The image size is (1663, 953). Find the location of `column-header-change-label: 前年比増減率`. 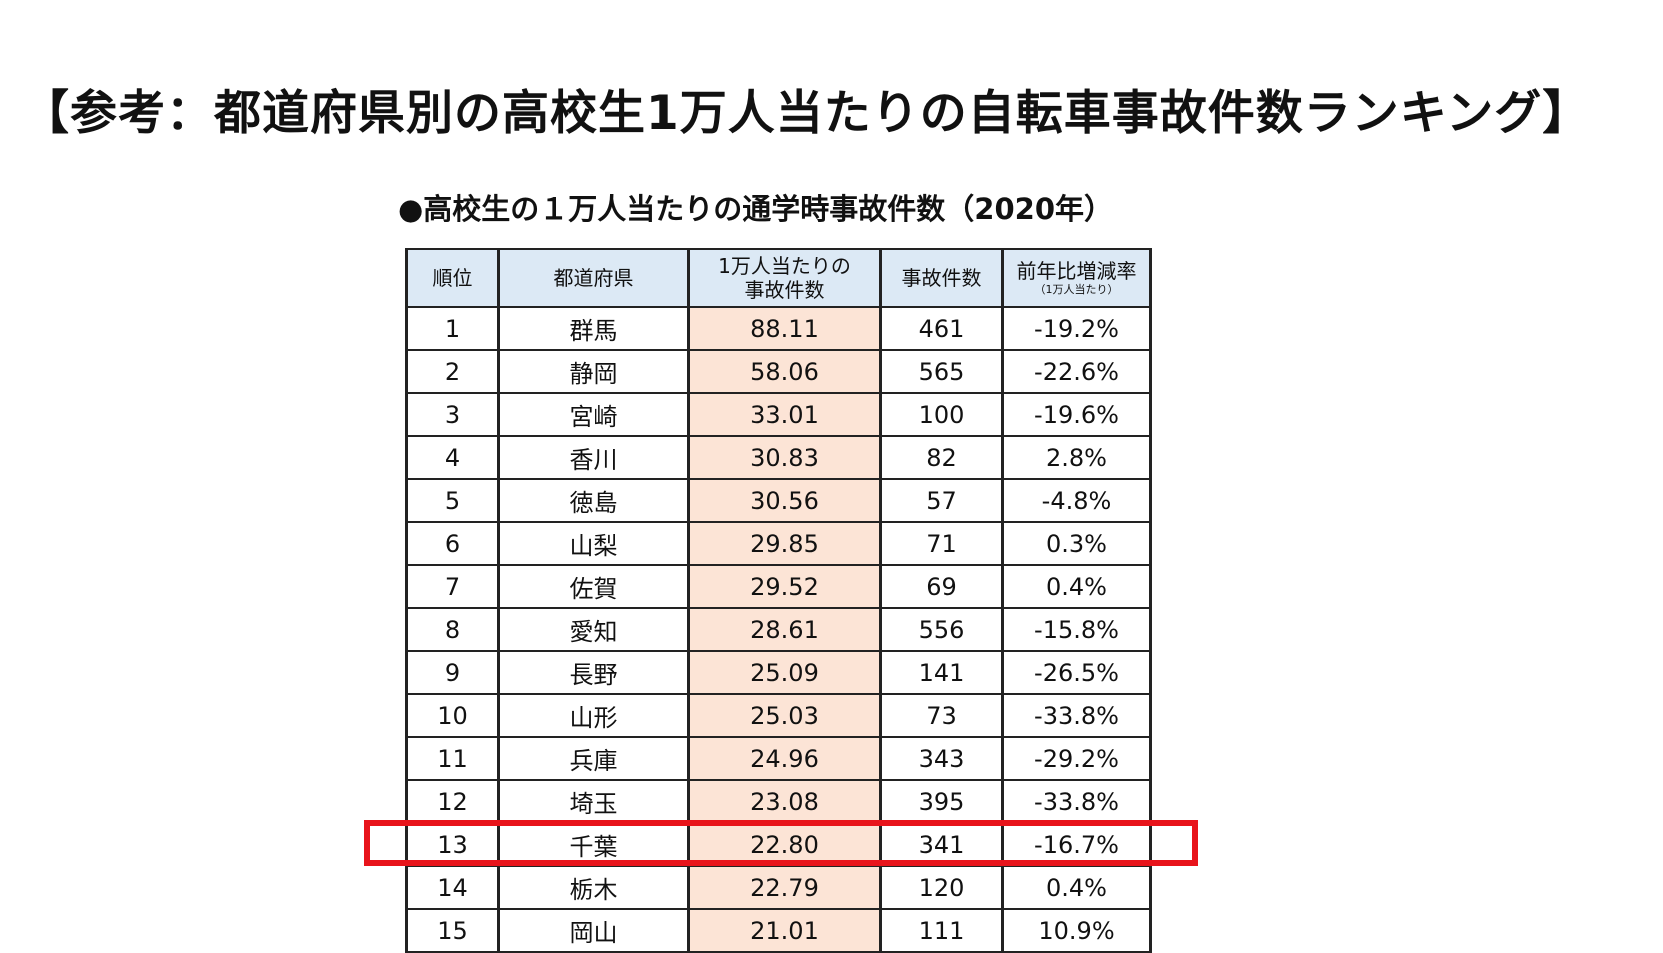

column-header-change-label: 前年比増減率 is located at coordinates (1076, 271).